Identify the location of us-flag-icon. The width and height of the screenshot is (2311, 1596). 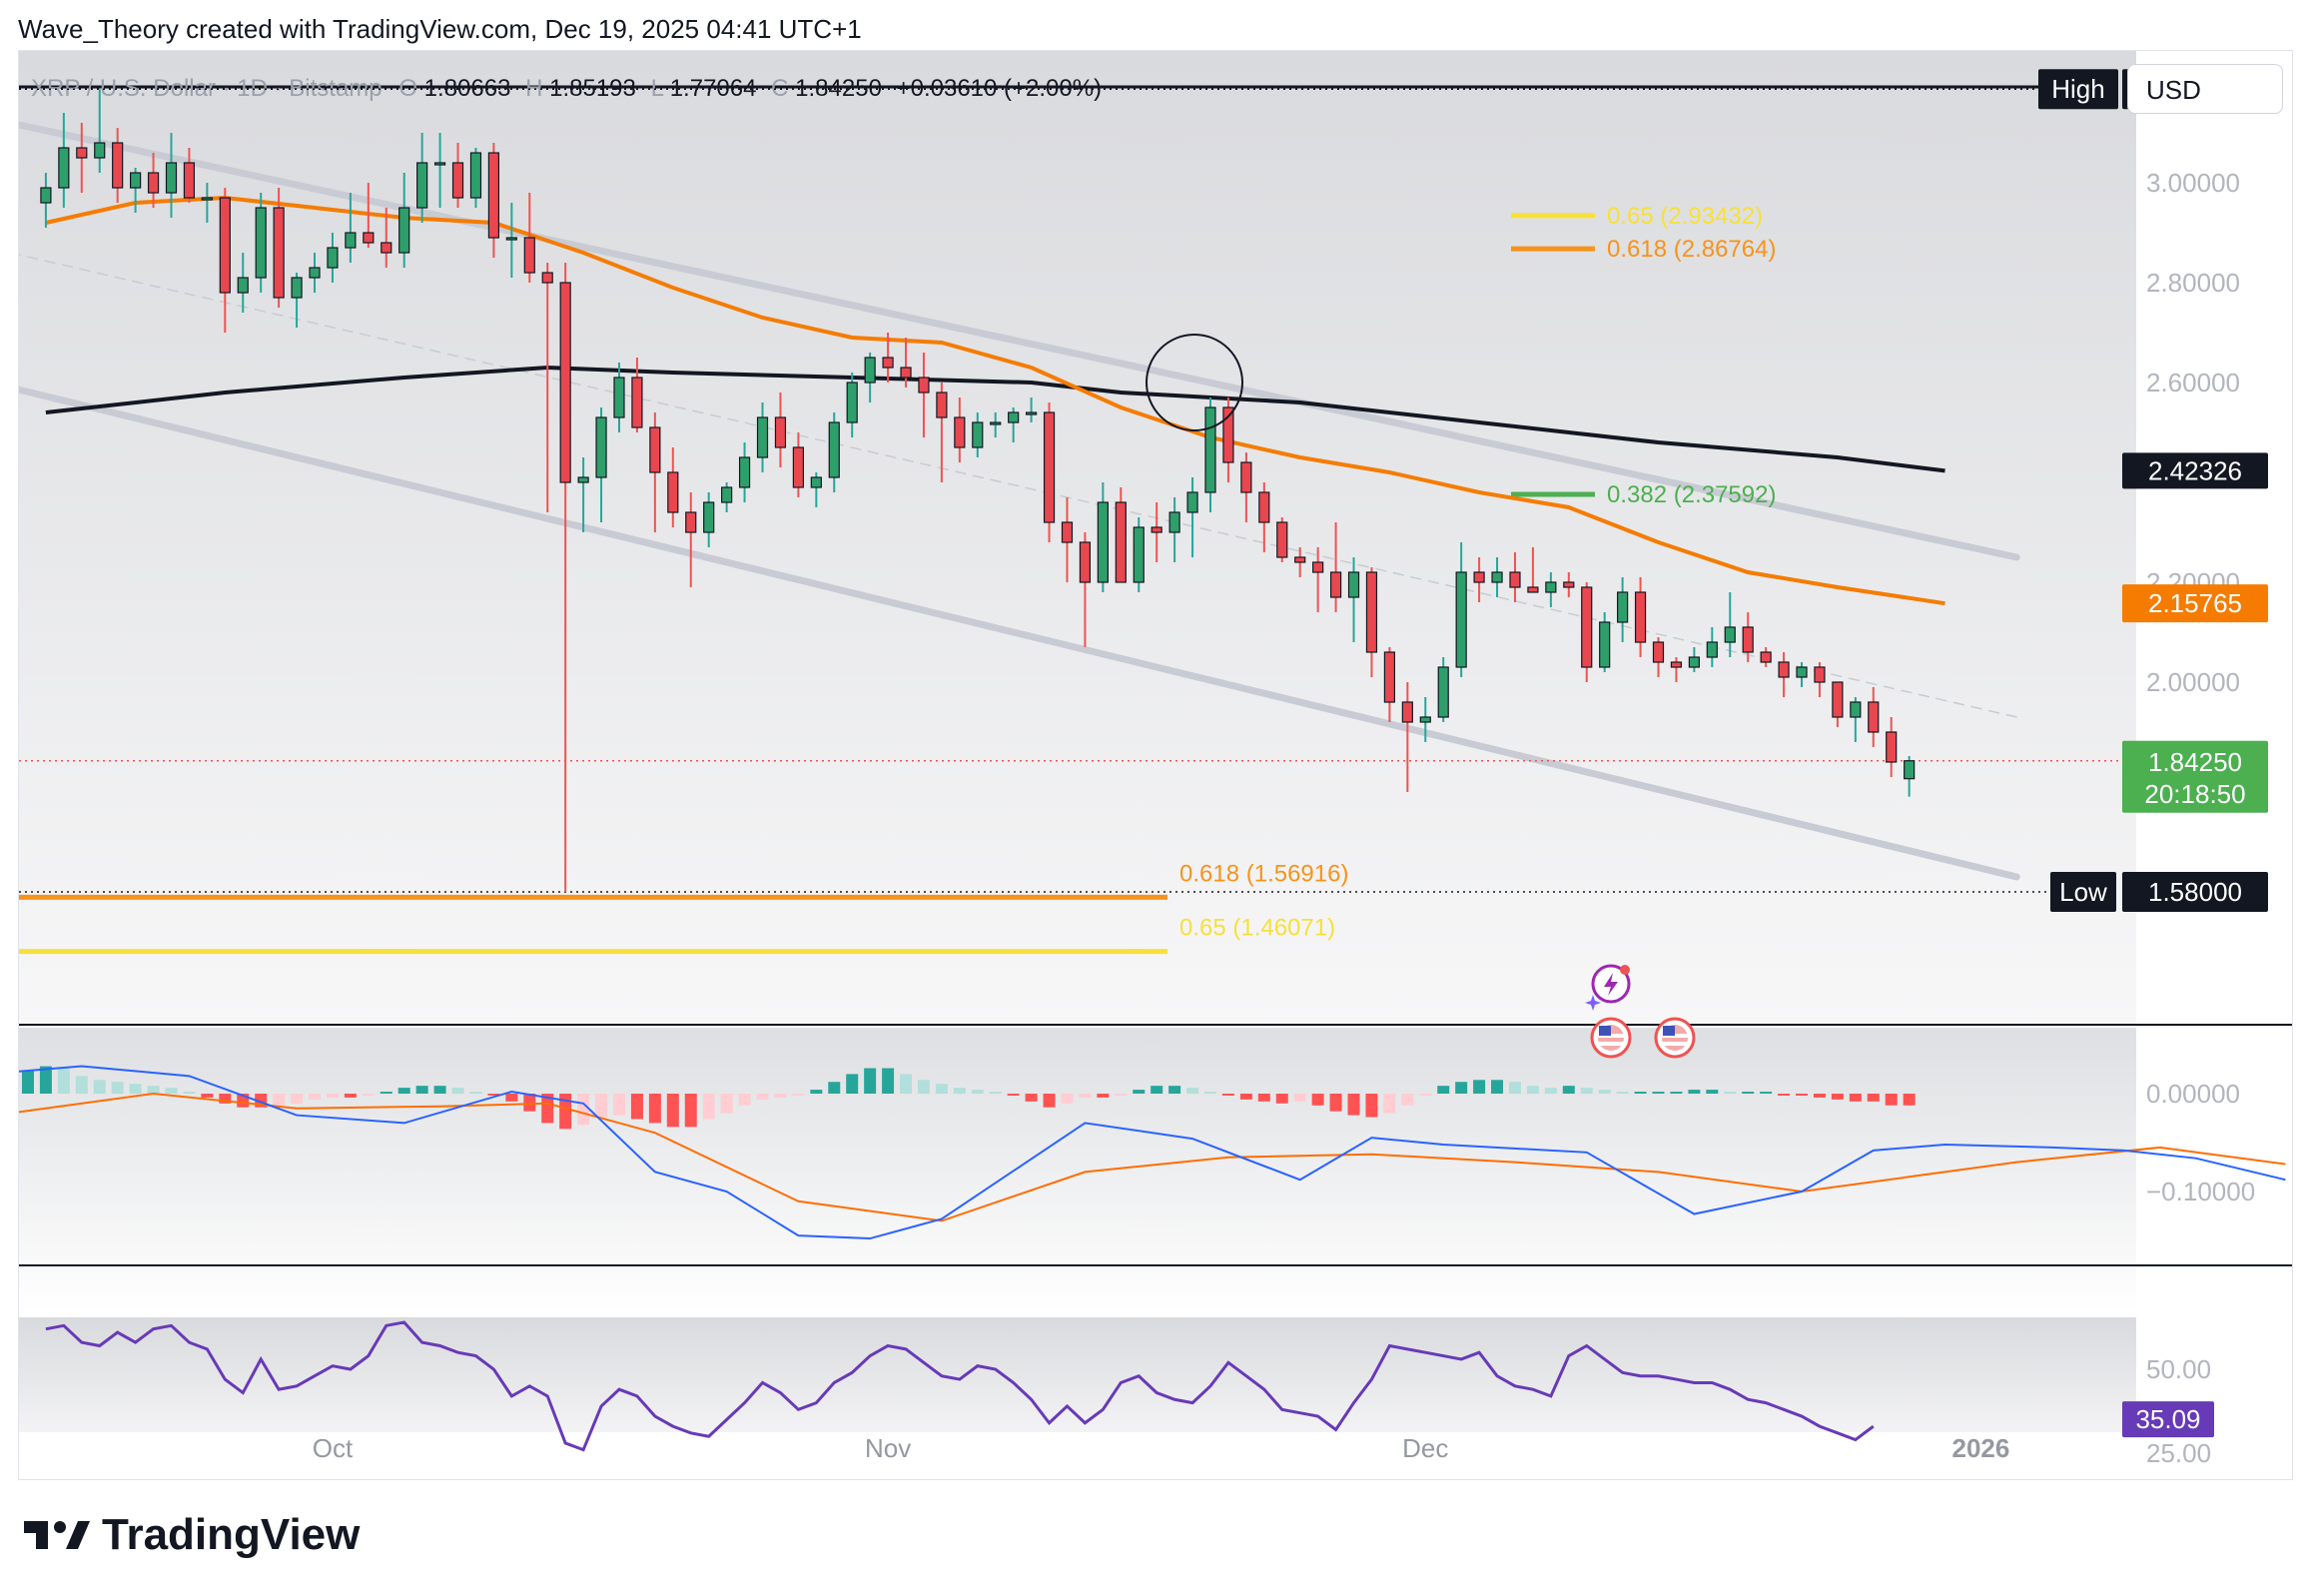
(1675, 1038).